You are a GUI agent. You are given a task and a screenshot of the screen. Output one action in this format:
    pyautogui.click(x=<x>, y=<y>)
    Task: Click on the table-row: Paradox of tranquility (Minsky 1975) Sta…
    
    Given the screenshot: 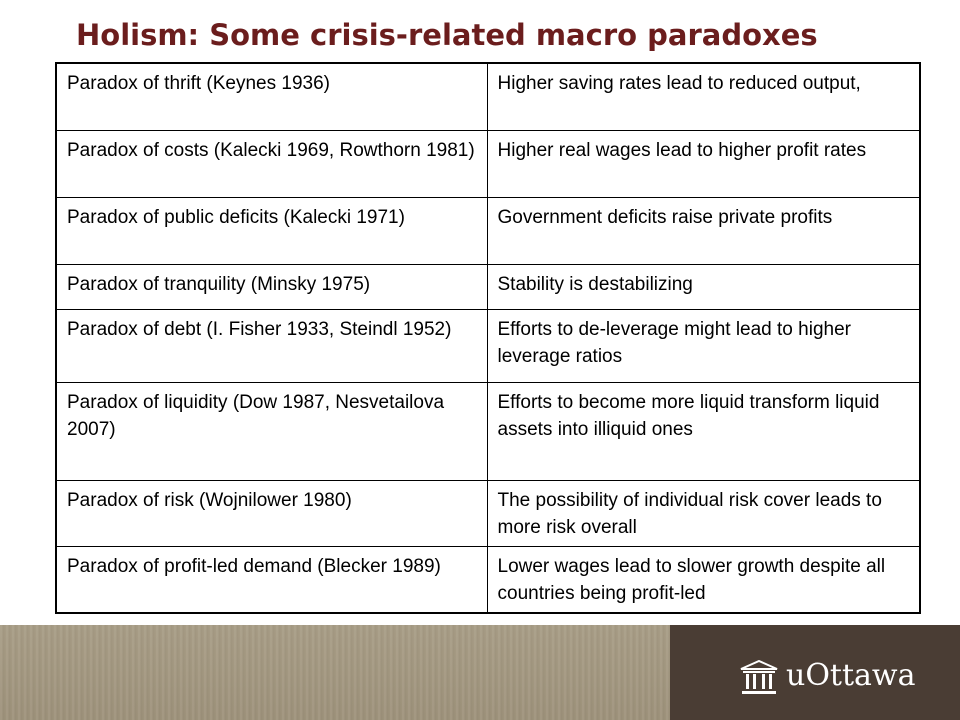 What is the action you would take?
    pyautogui.click(x=488, y=286)
    